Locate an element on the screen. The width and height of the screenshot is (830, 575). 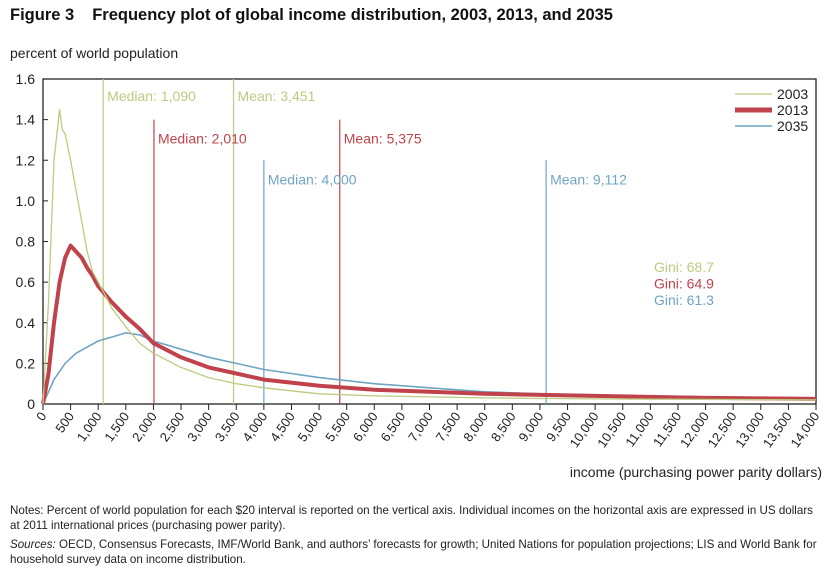
marker-label: Mean: 5,375 is located at coordinates (383, 139).